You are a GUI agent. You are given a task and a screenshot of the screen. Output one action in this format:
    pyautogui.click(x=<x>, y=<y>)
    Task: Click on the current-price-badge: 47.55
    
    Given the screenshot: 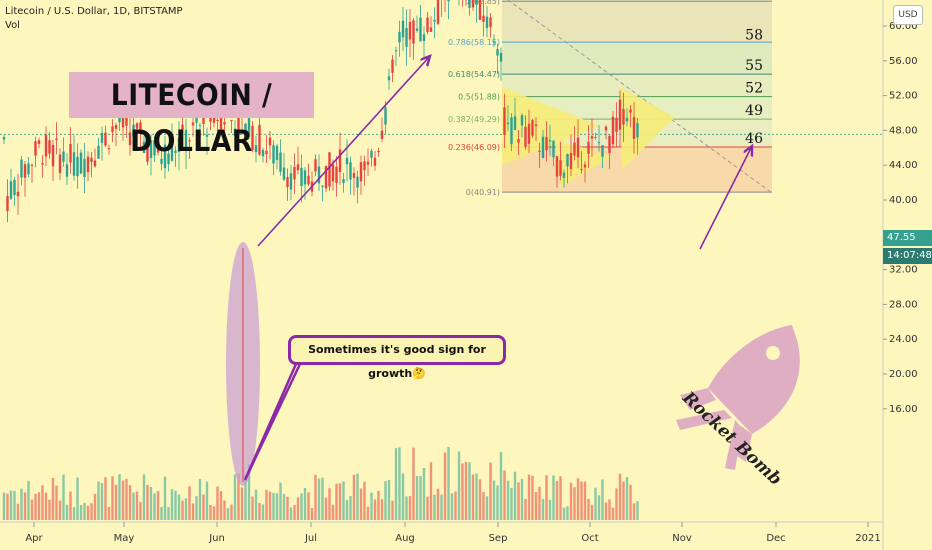 What is the action you would take?
    pyautogui.click(x=907, y=238)
    